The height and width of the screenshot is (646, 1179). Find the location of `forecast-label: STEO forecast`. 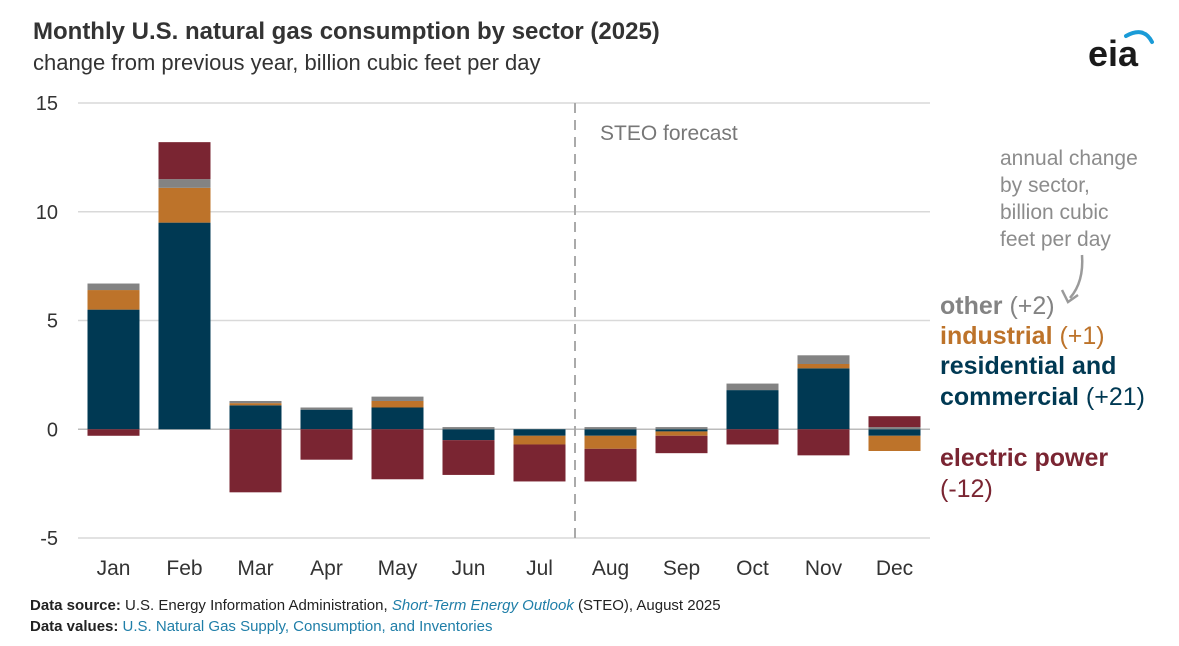

forecast-label: STEO forecast is located at coordinates (669, 133).